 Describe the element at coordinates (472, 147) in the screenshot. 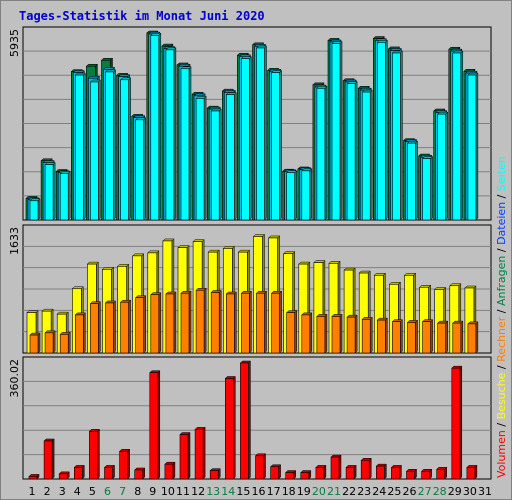

I see `bar-seiten-day-30-face` at that location.